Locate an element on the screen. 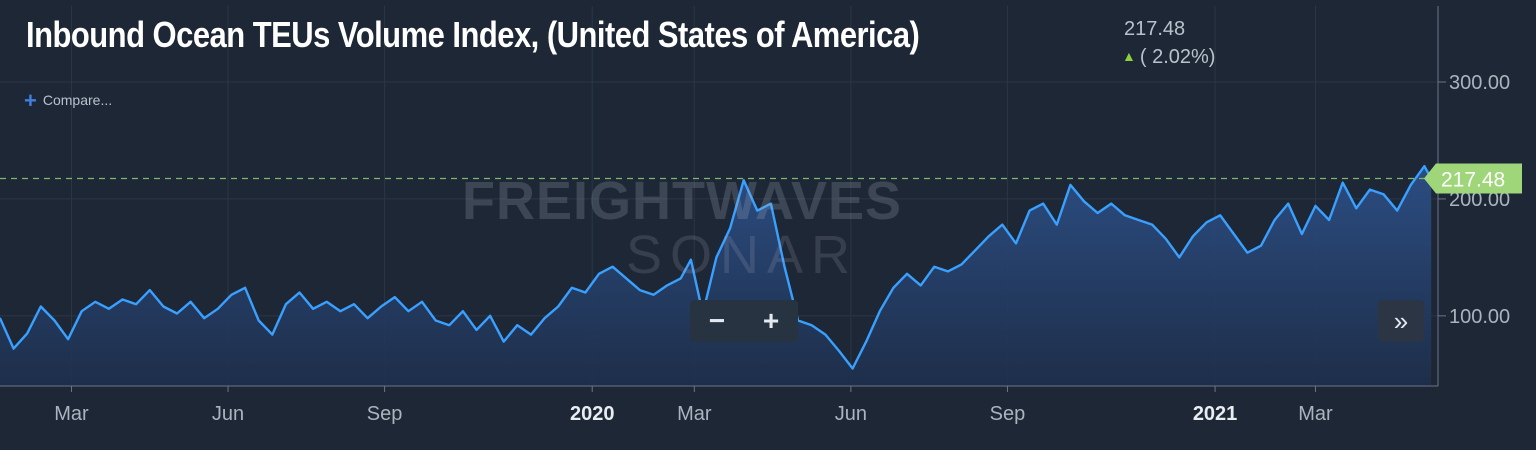 Image resolution: width=1536 pixels, height=450 pixels. zoom-in-button: + is located at coordinates (771, 320).